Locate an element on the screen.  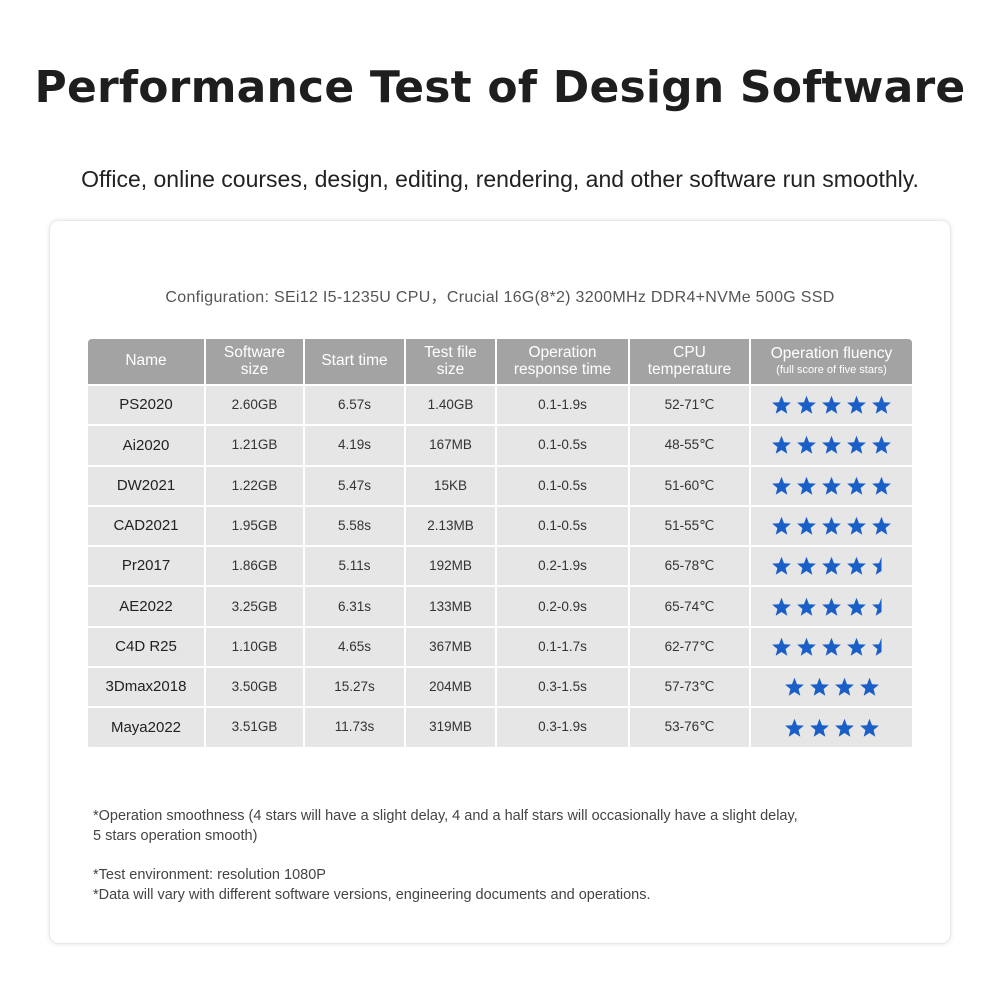
header-response-line2: response time is located at coordinates (562, 369).